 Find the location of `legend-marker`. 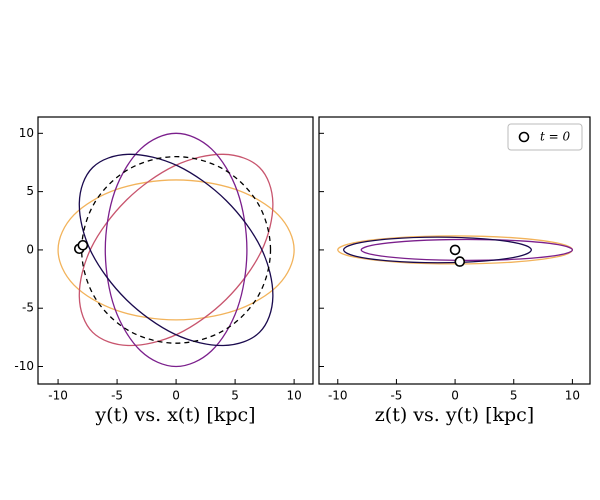

legend-marker is located at coordinates (524, 137).